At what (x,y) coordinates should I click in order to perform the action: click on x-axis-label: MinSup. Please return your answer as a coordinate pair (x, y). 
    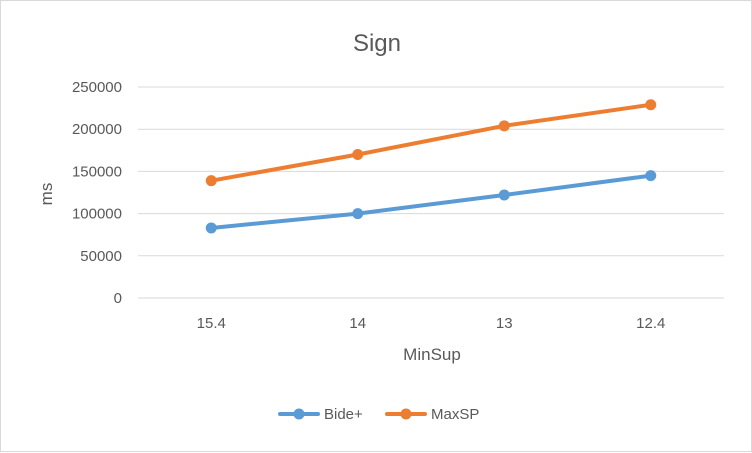
    Looking at the image, I should click on (432, 354).